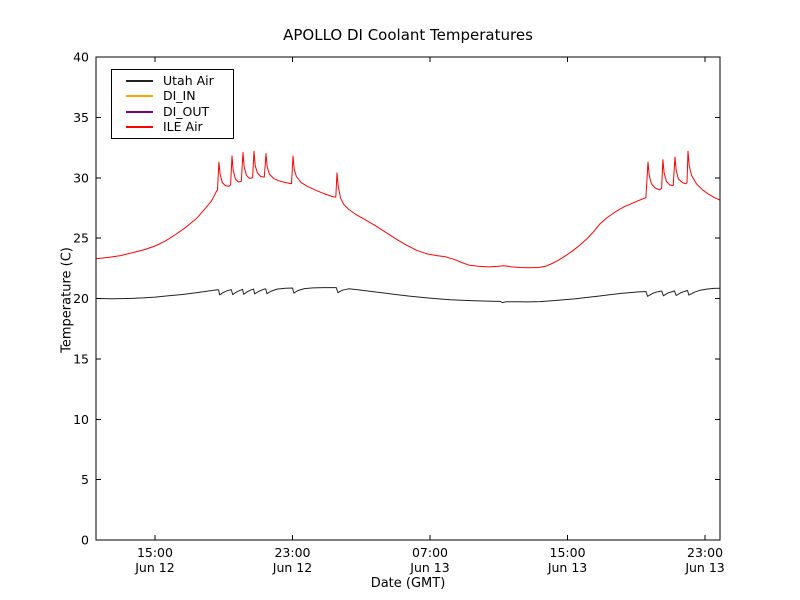  What do you see at coordinates (186, 111) in the screenshot?
I see `legend-label: DI_OUT` at bounding box center [186, 111].